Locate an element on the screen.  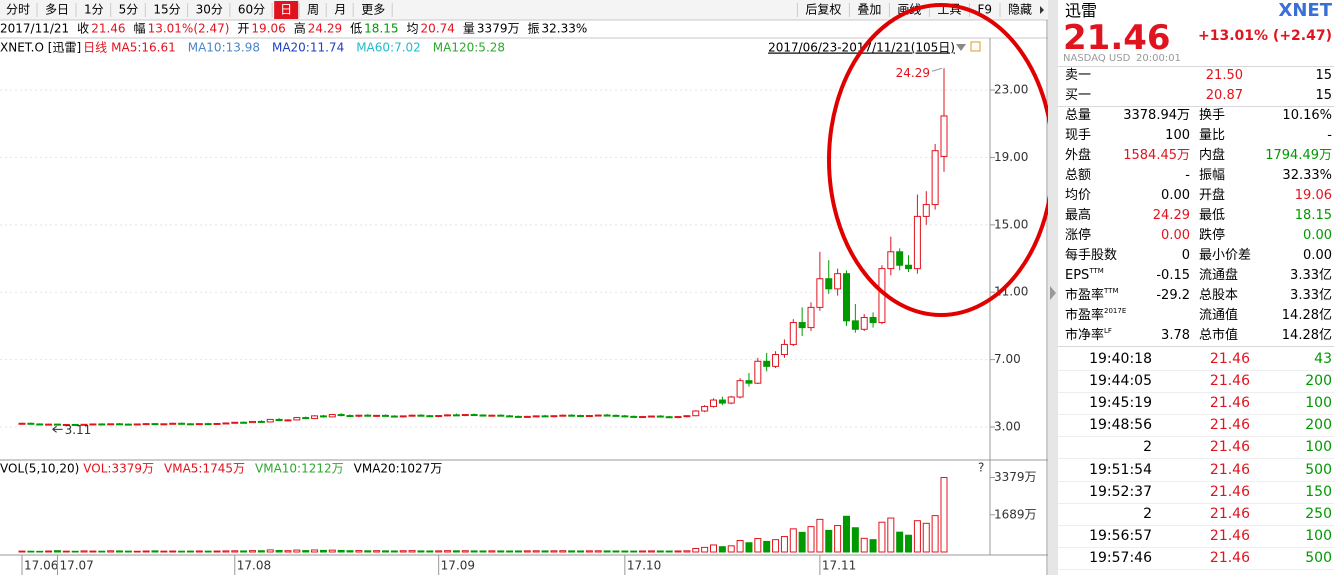
tool-button: F9 is located at coordinates (984, 10).